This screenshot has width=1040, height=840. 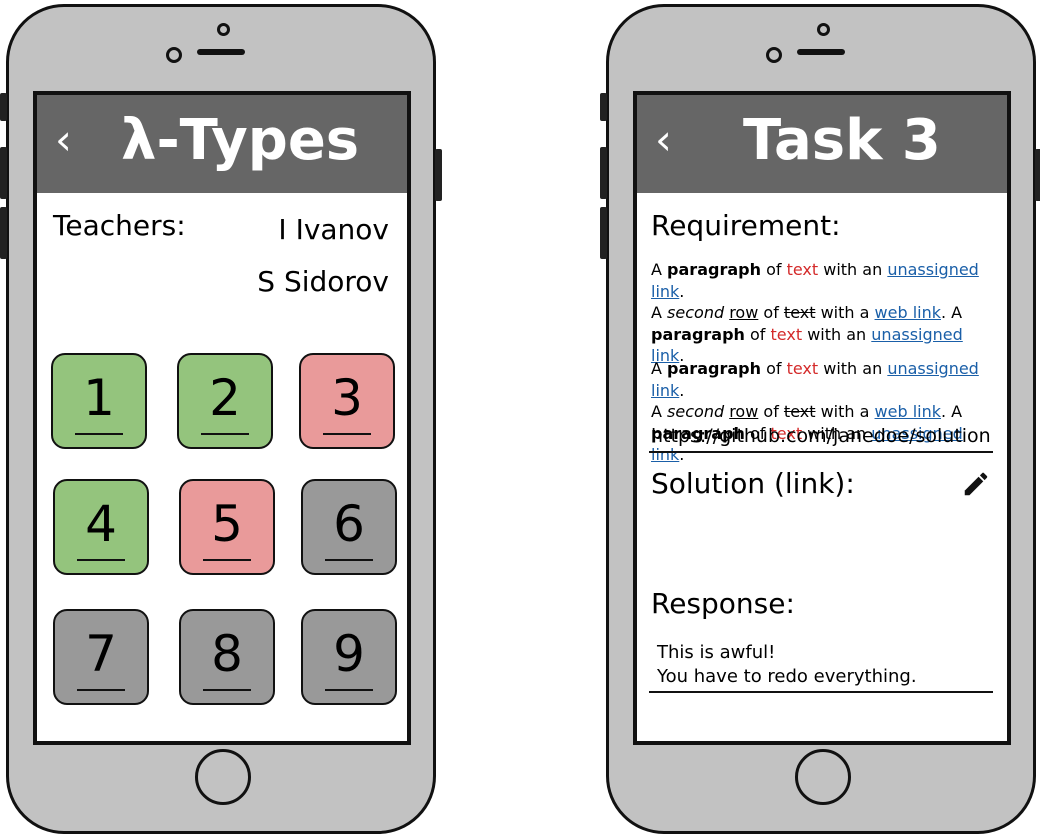 I want to click on task-tile-7: 7, so click(x=101, y=657).